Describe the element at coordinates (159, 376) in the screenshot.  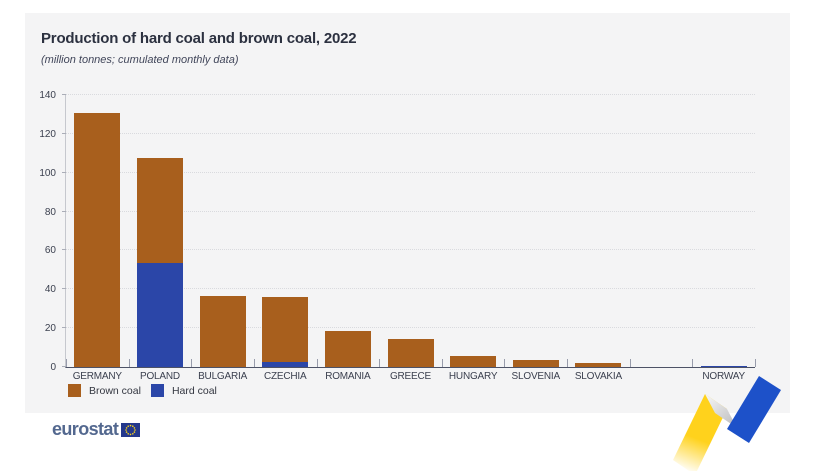
I see `x-axis-label: POLAND` at that location.